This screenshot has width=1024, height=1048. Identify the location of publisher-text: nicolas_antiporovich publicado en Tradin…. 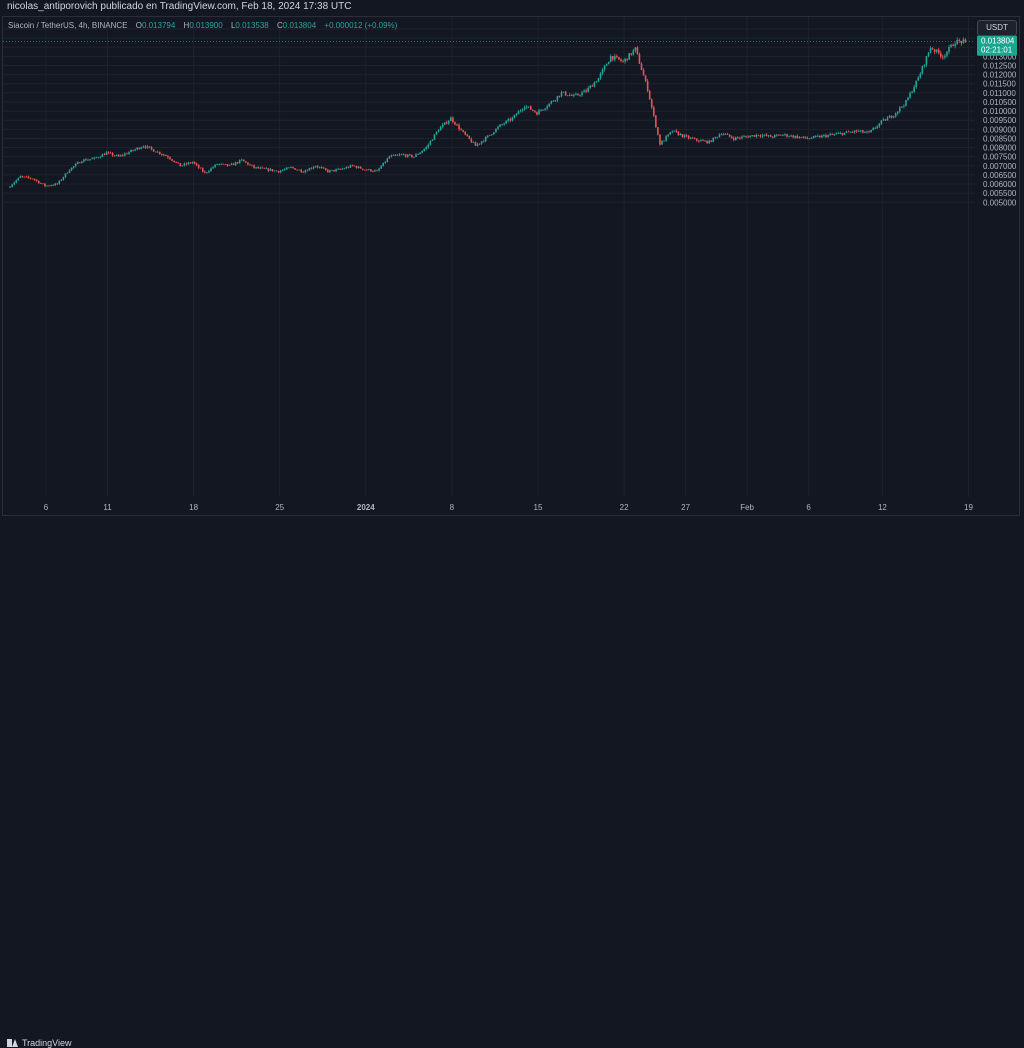
(179, 6).